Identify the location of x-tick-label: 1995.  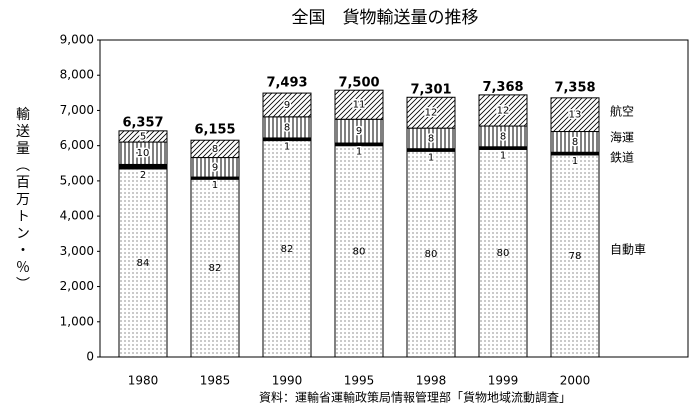
(359, 381).